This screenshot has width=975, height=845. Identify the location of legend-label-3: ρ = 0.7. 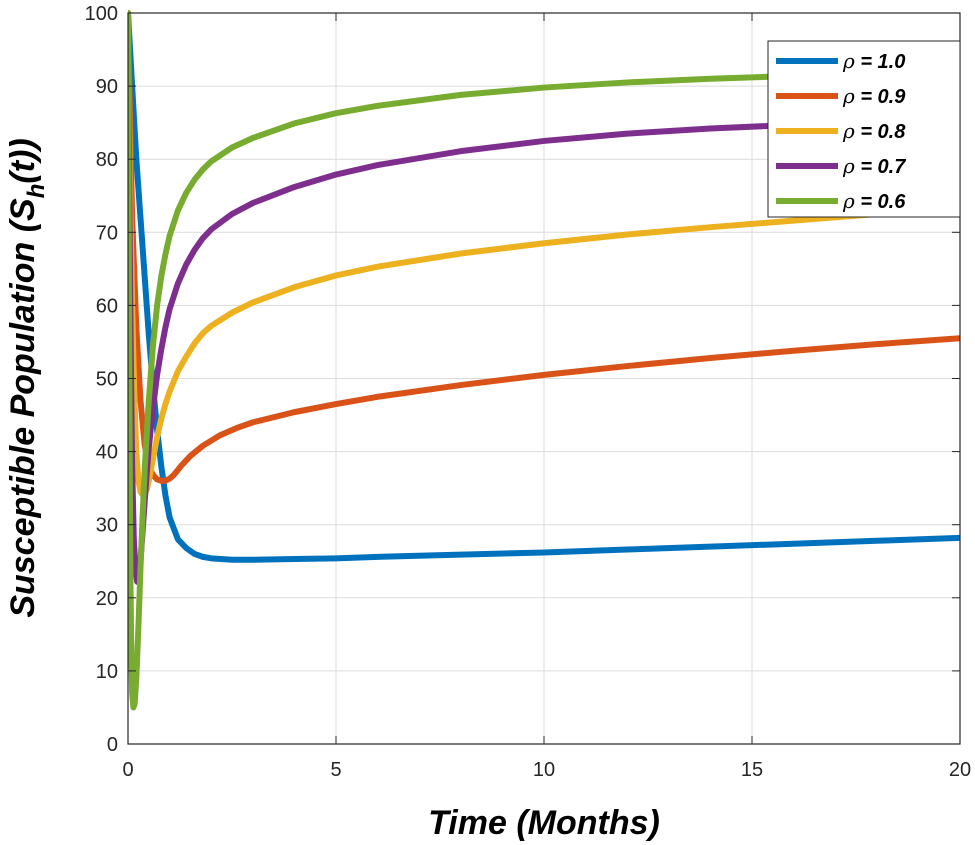
(874, 166).